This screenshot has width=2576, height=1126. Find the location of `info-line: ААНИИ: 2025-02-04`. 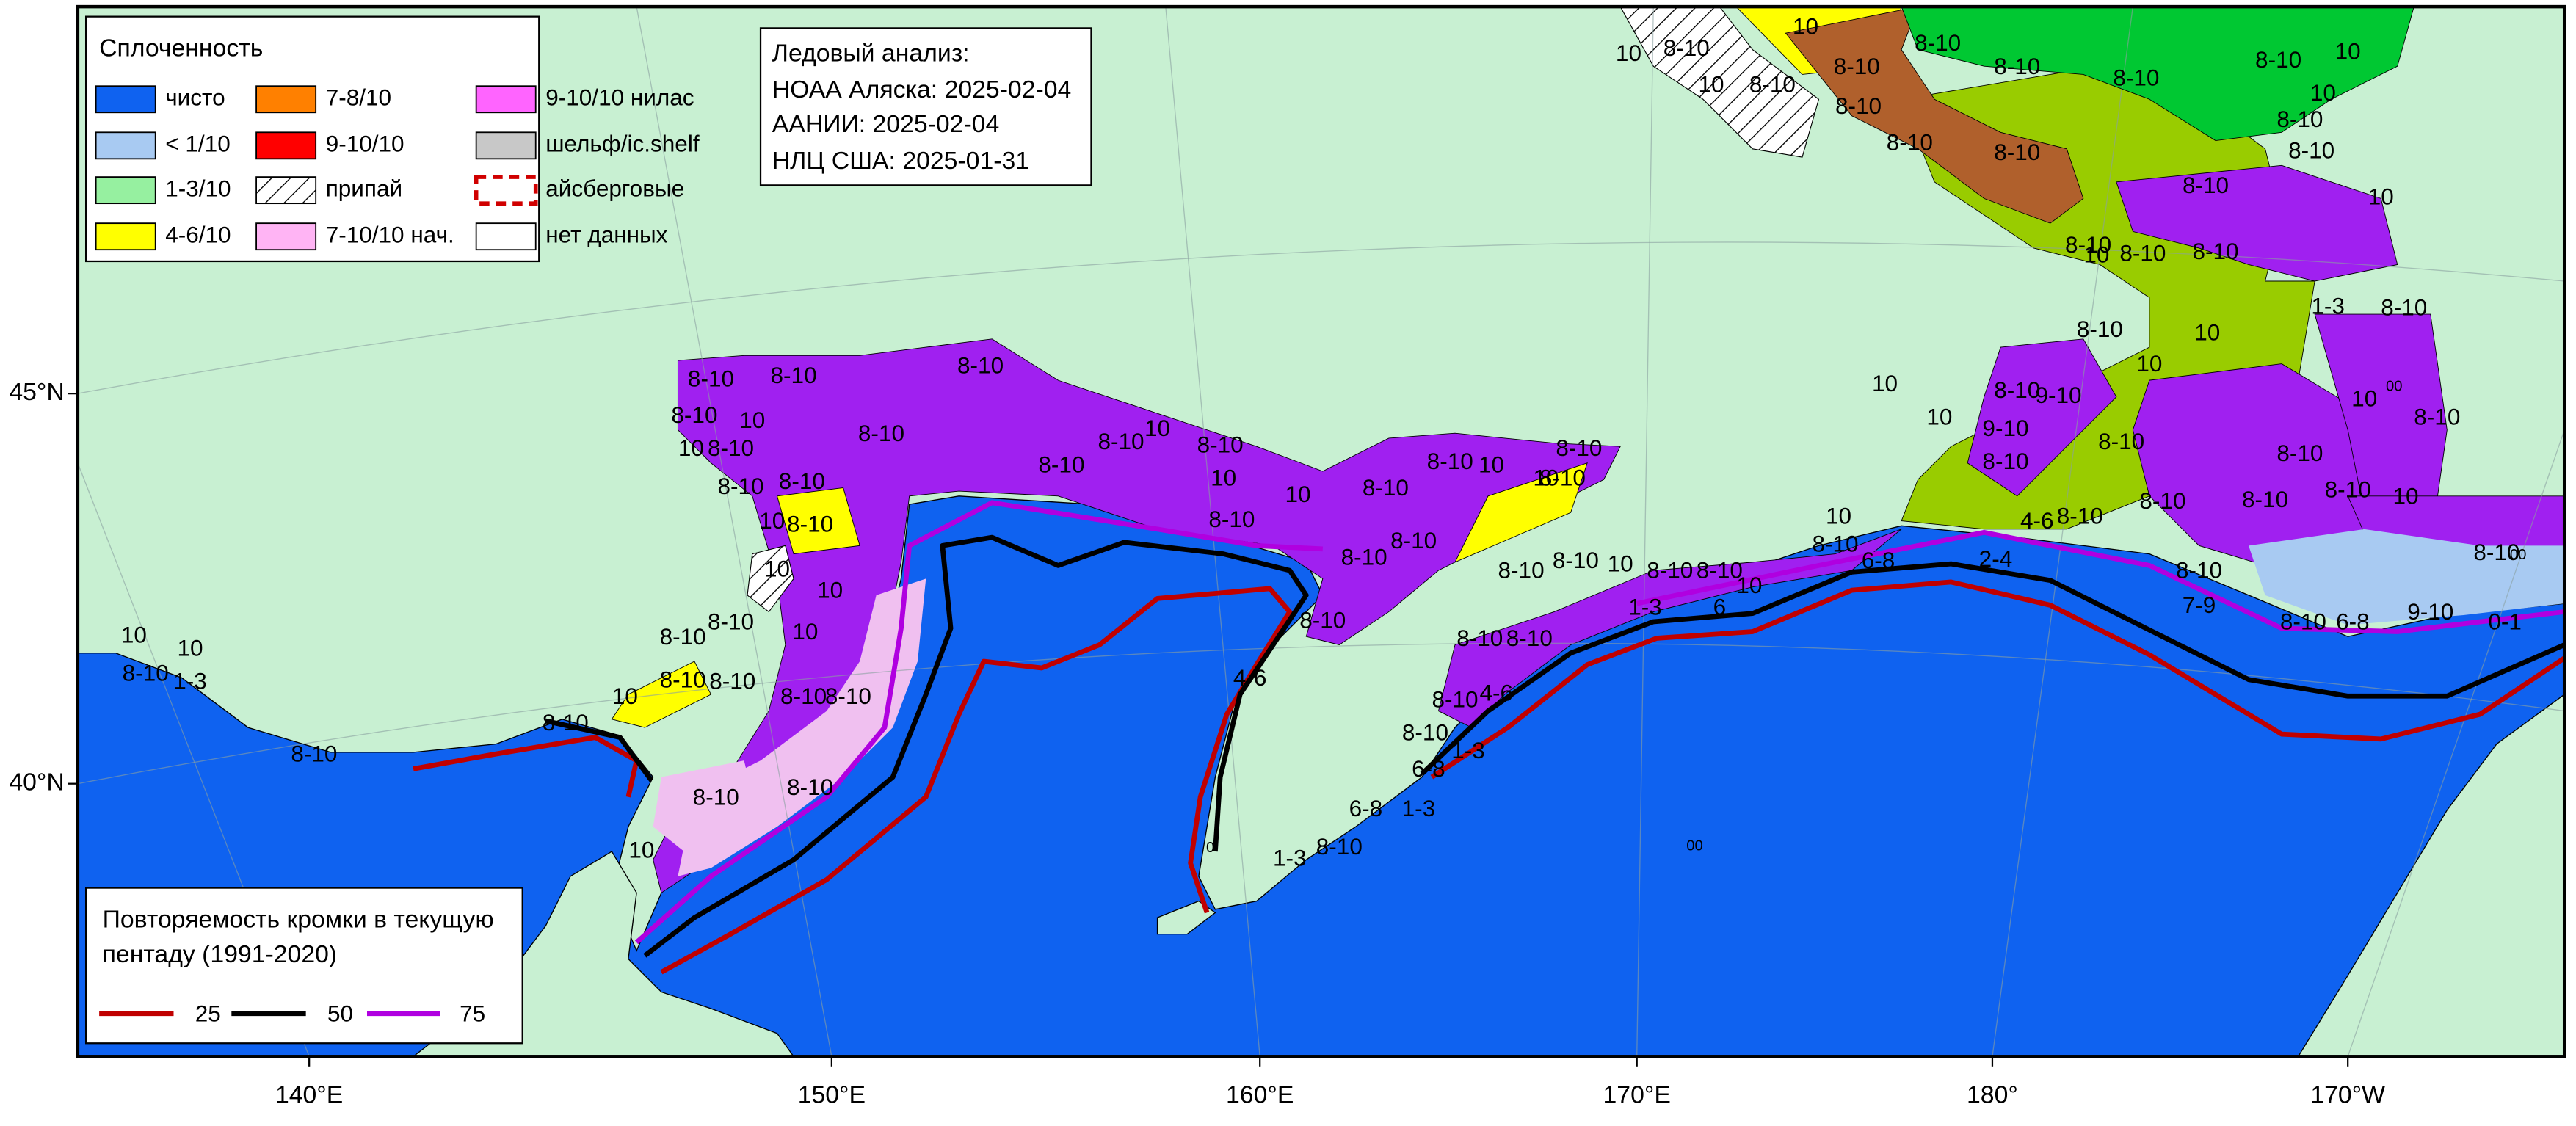

info-line: ААНИИ: 2025-02-04 is located at coordinates (885, 124).